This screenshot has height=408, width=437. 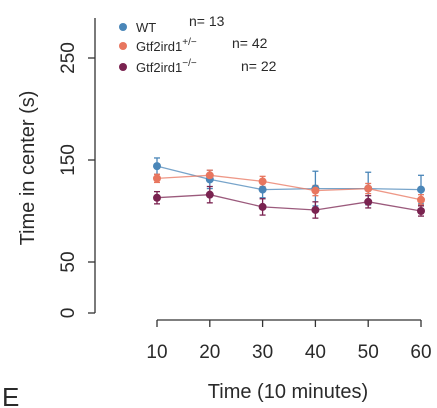 I want to click on legend-marker-wt, so click(x=123, y=27).